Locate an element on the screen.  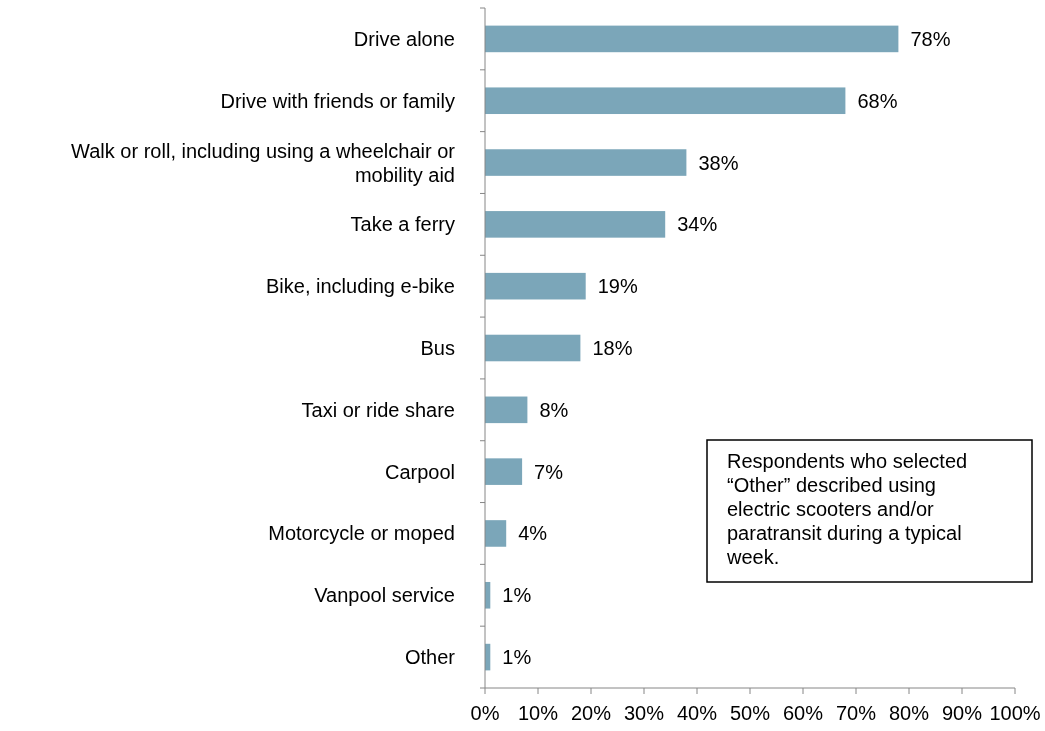
data-label: 19% is located at coordinates (617, 286).